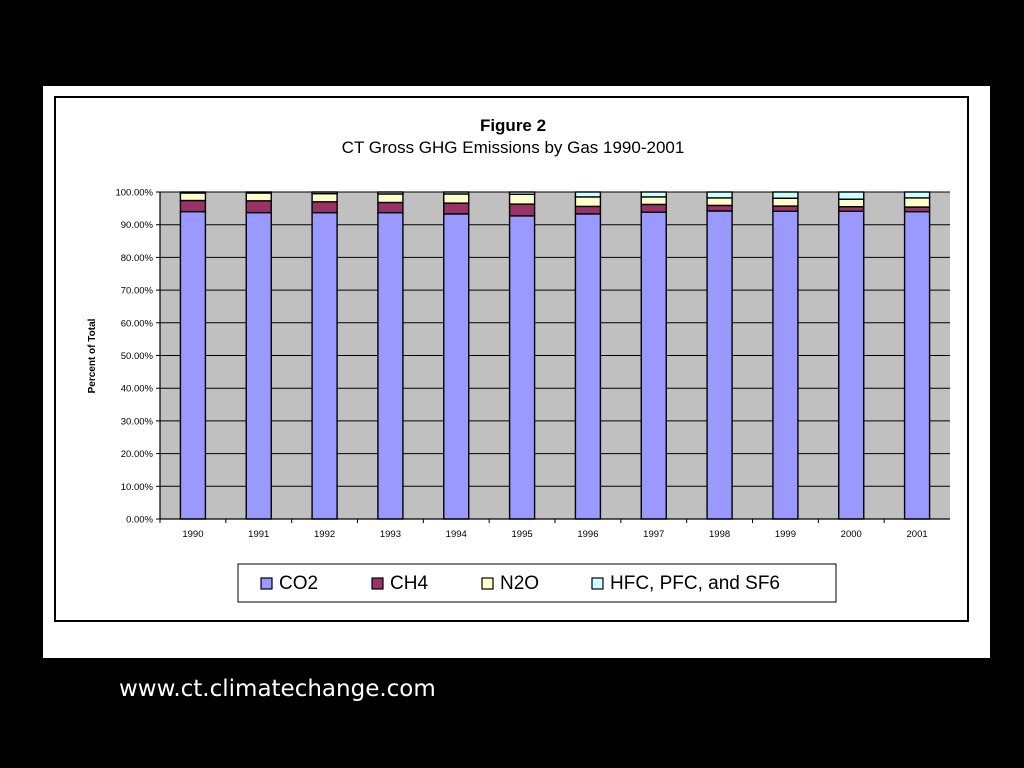 The height and width of the screenshot is (768, 1024). Describe the element at coordinates (134, 193) in the screenshot. I see `y-tick-label: 100.00%` at that location.